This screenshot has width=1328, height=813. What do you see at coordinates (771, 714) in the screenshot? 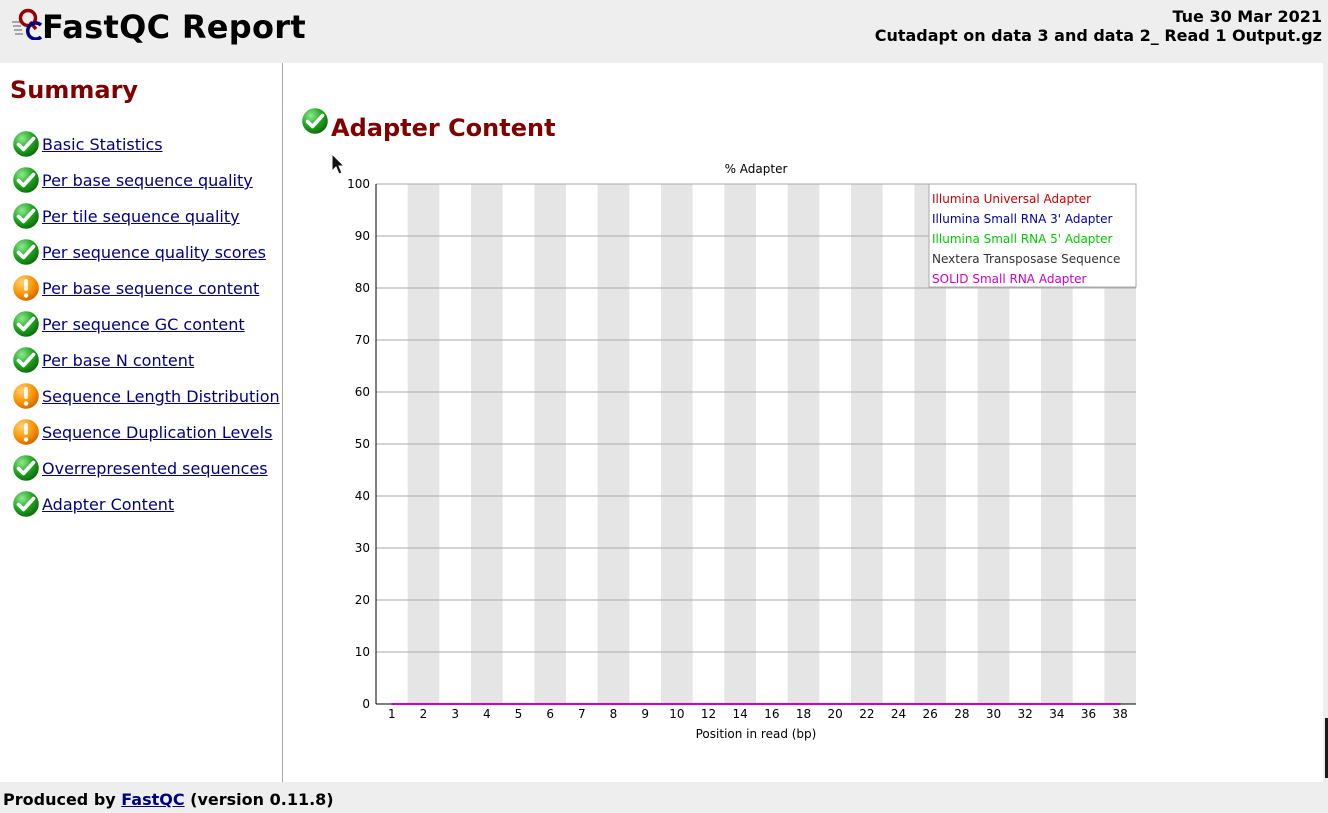
I see `x-tick-label: 16` at bounding box center [771, 714].